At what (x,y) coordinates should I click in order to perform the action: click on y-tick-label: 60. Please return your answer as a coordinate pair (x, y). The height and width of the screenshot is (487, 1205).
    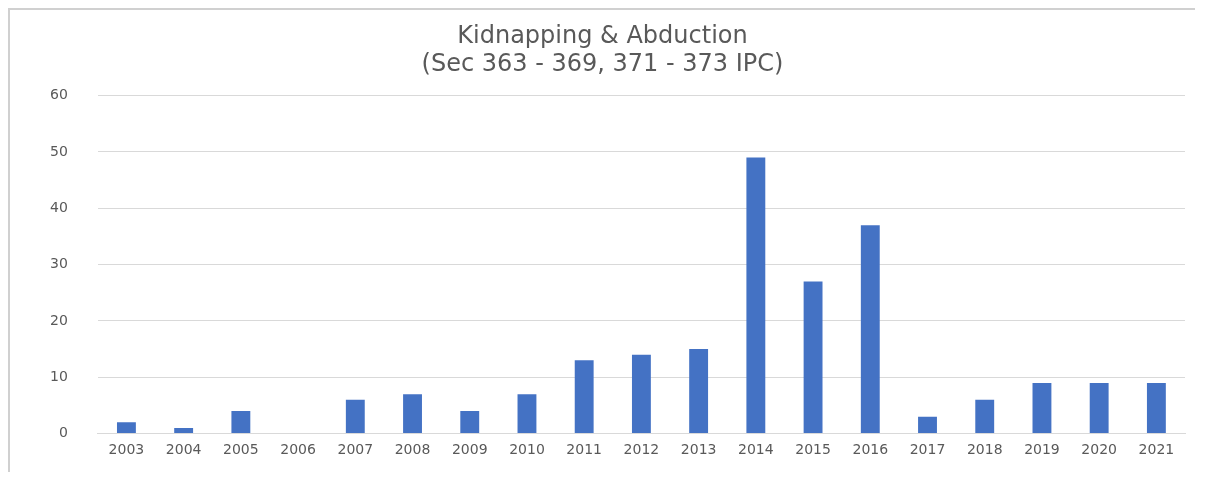
    Looking at the image, I should click on (58, 94).